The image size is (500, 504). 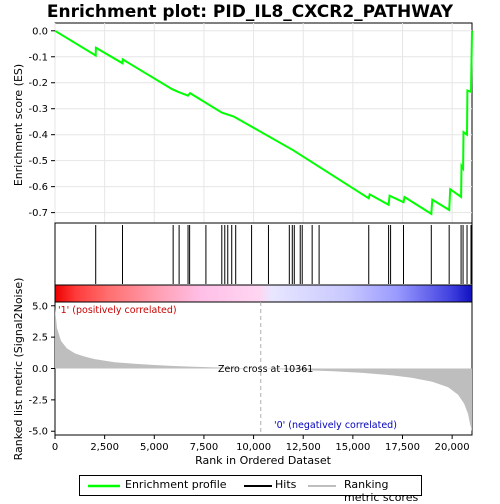 What do you see at coordinates (303, 447) in the screenshot?
I see `x-tick-label: 12,500` at bounding box center [303, 447].